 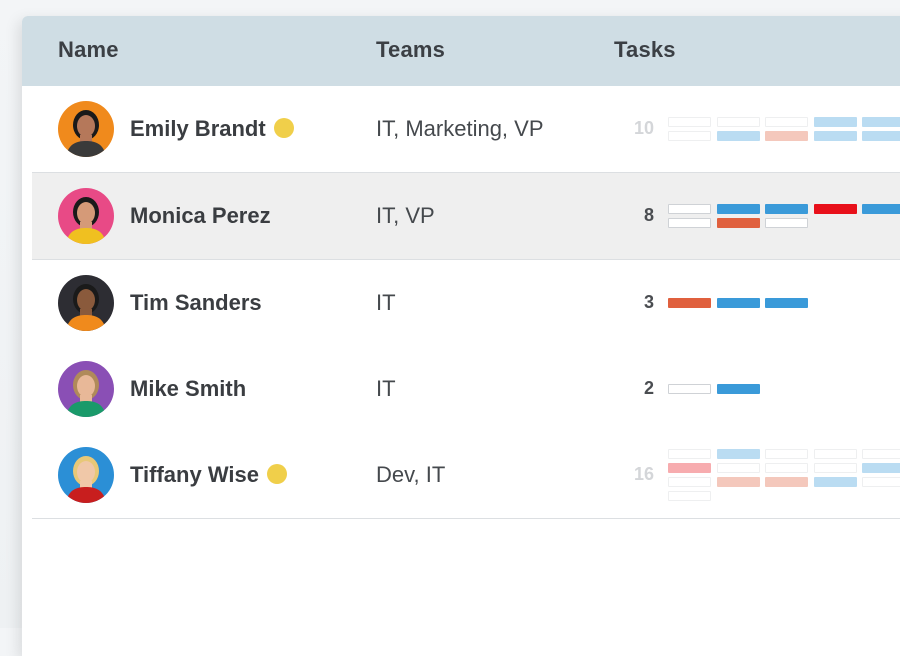 What do you see at coordinates (643, 128) in the screenshot?
I see `task-count: 10` at bounding box center [643, 128].